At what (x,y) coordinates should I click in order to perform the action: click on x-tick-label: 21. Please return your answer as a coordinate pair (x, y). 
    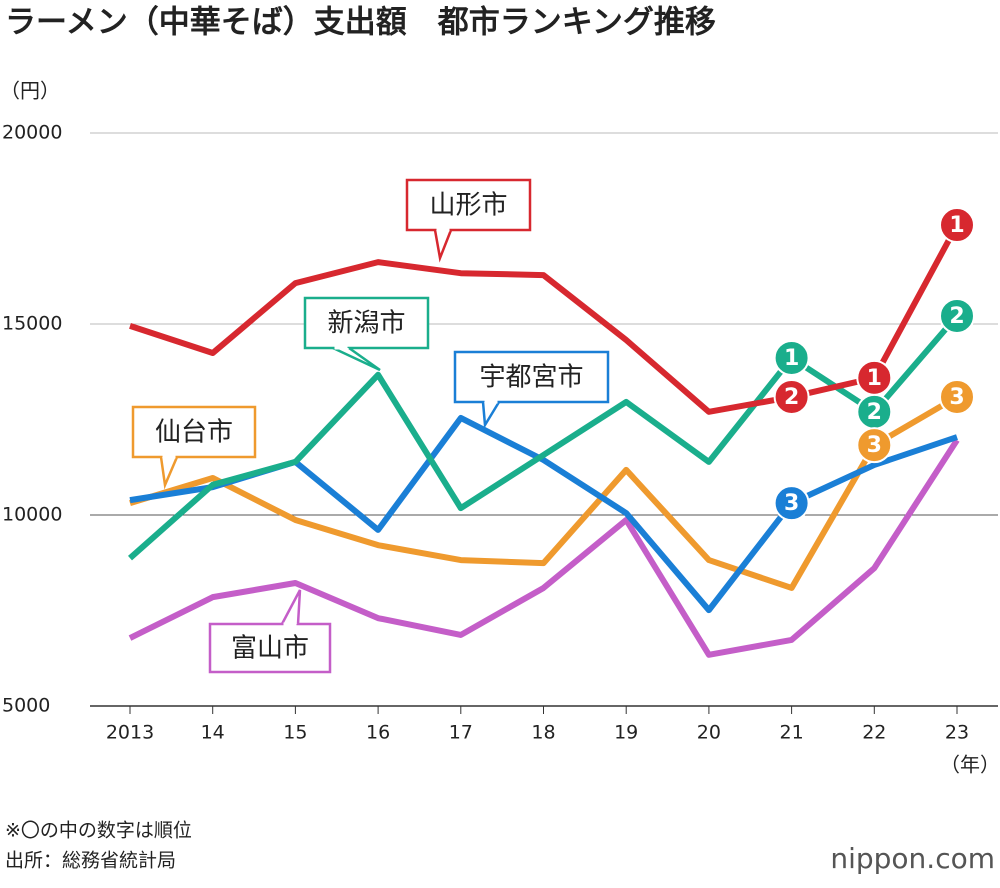
    Looking at the image, I should click on (792, 733).